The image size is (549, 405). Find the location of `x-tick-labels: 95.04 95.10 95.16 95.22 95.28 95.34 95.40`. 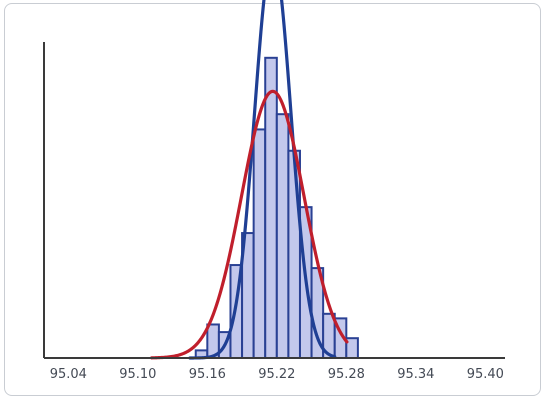

x-tick-labels: 95.04 95.10 95.16 95.22 95.28 95.34 95.40 is located at coordinates (277, 374).